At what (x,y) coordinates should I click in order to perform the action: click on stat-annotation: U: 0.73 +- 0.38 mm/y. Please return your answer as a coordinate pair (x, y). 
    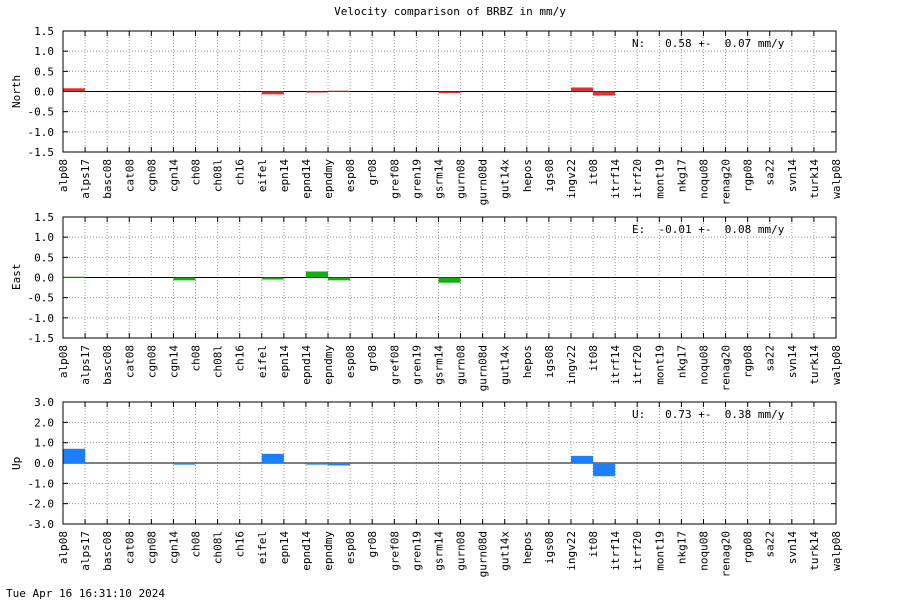
    Looking at the image, I should click on (708, 414).